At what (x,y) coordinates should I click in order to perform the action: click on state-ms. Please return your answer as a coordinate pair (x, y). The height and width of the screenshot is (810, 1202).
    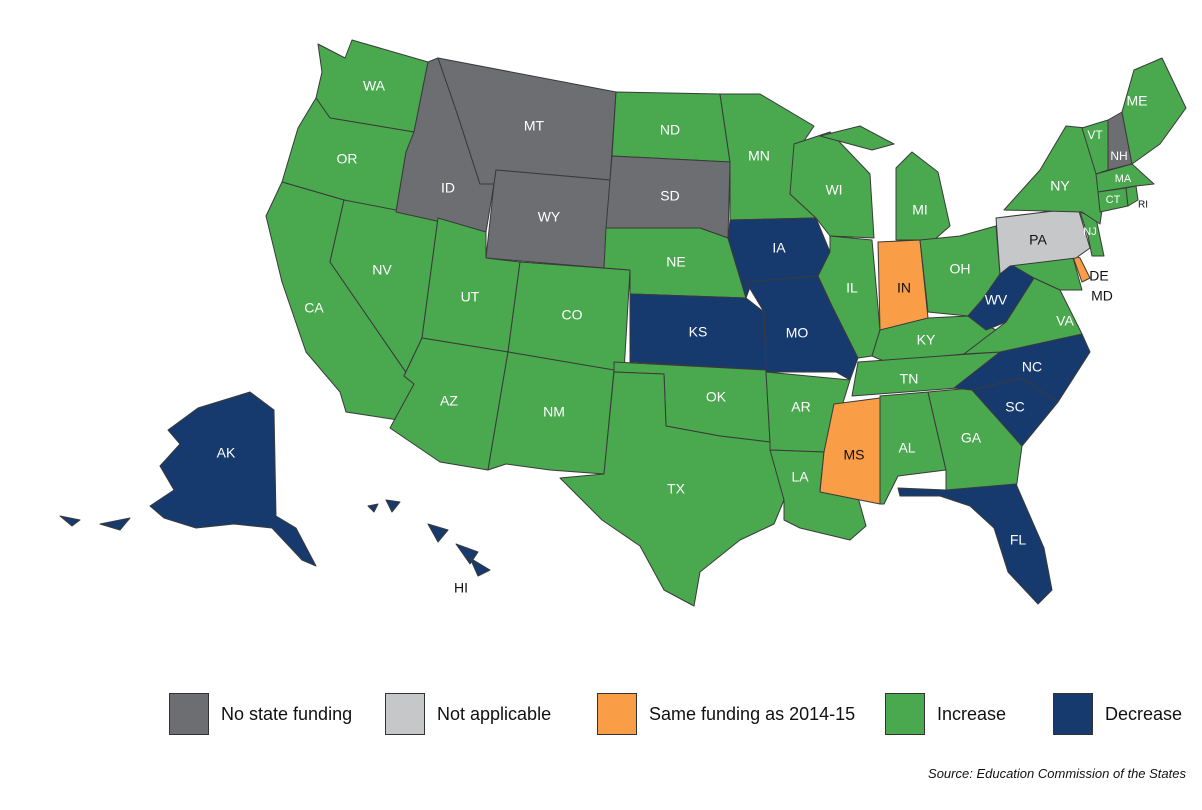
    Looking at the image, I should click on (850, 451).